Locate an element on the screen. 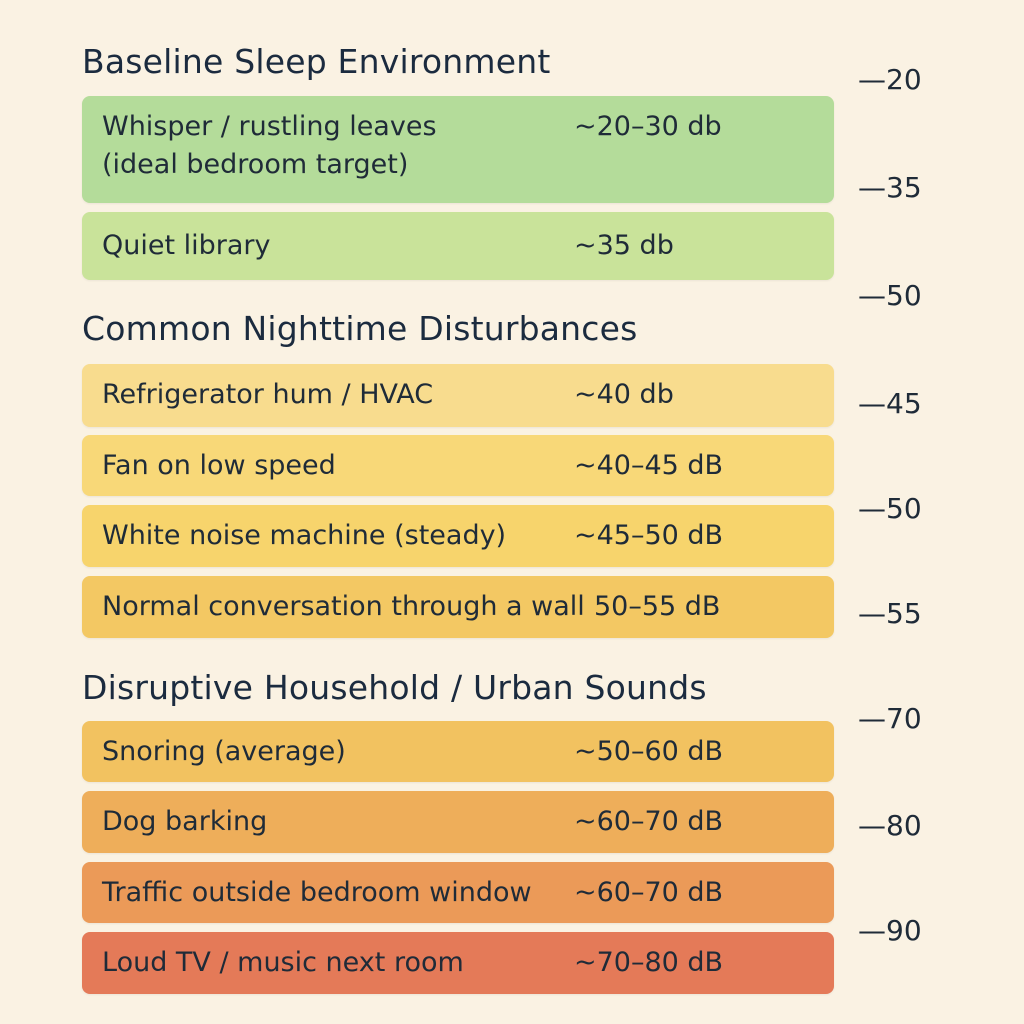 The height and width of the screenshot is (1024, 1024). noise-band-traffic: Traffic outside bedroom window ~60–70 dB is located at coordinates (458, 892).